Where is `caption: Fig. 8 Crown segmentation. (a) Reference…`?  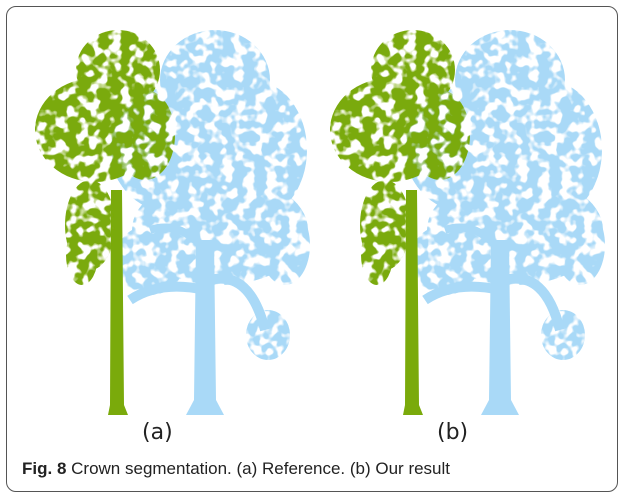 caption: Fig. 8 Crown segmentation. (a) Reference… is located at coordinates (236, 469).